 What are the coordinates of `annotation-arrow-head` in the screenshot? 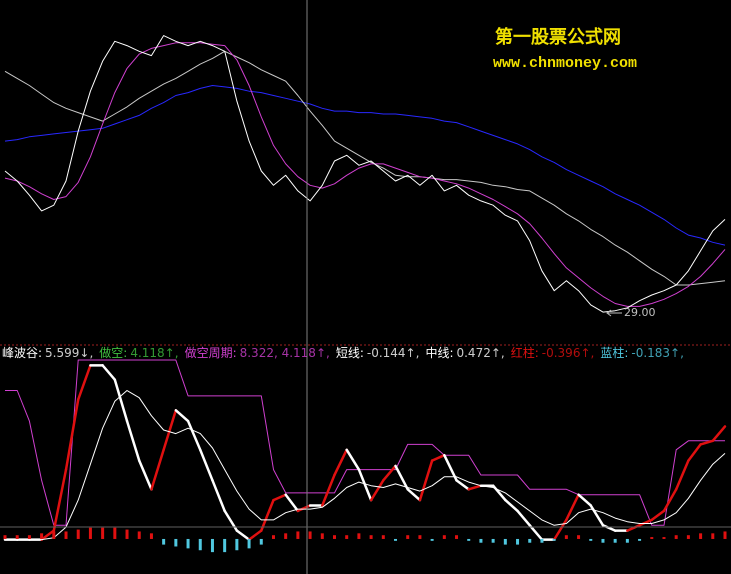 It's located at (609, 313).